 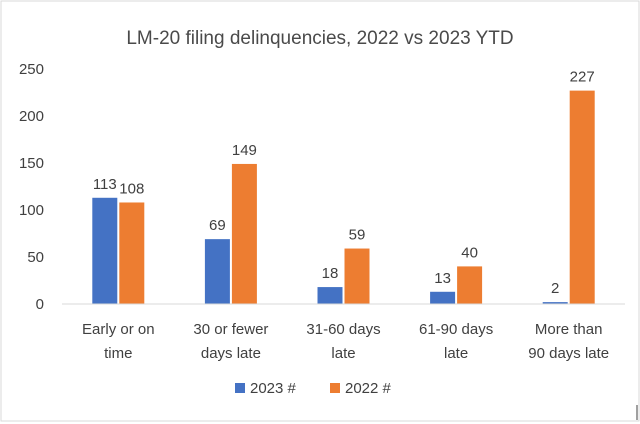 What do you see at coordinates (244, 150) in the screenshot?
I see `data-label: 149` at bounding box center [244, 150].